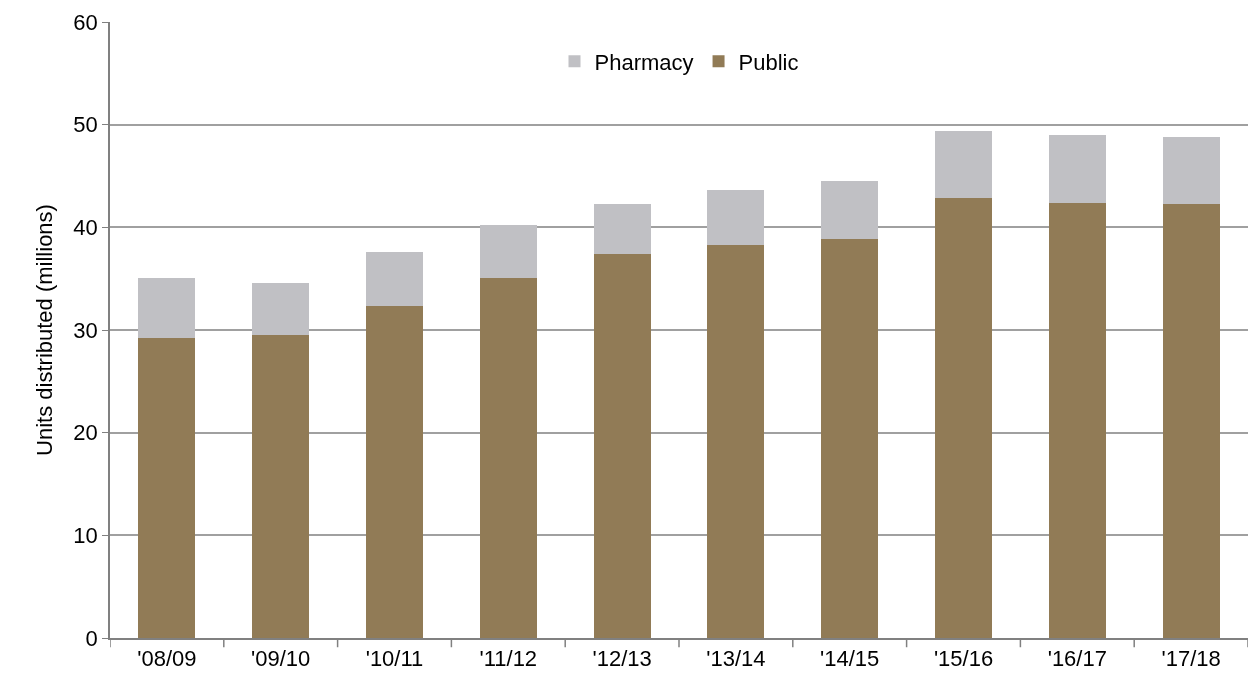  Describe the element at coordinates (85, 22) in the screenshot. I see `y-tick-label: 60` at that location.